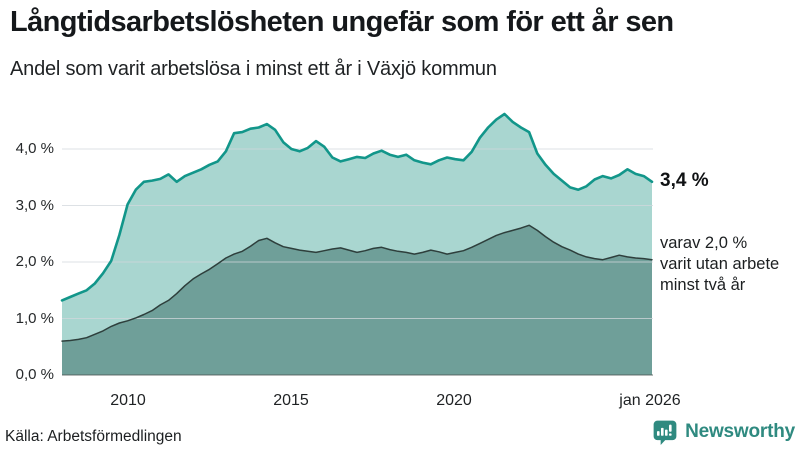  I want to click on x-tick-label: 2015, so click(291, 400).